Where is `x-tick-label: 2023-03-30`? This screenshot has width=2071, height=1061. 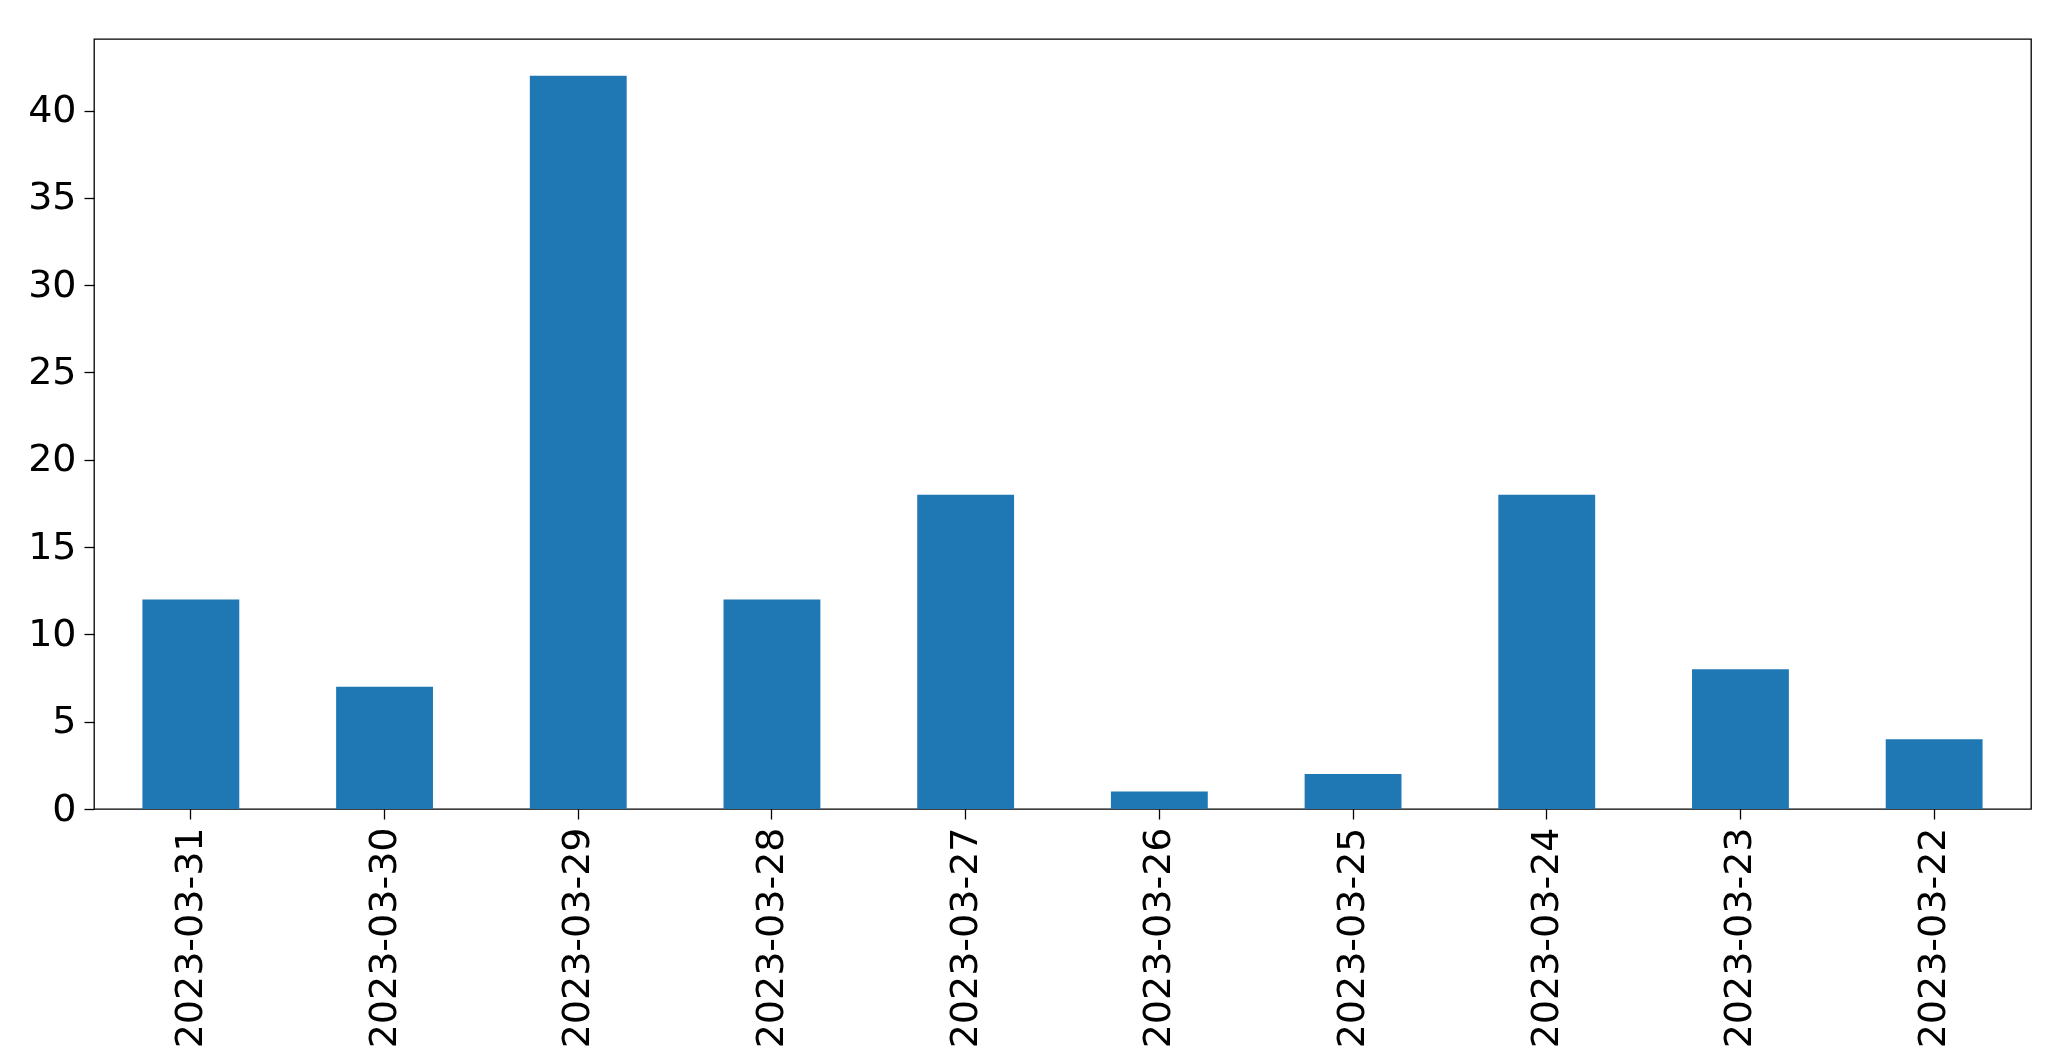
x-tick-label: 2023-03-30 is located at coordinates (382, 938).